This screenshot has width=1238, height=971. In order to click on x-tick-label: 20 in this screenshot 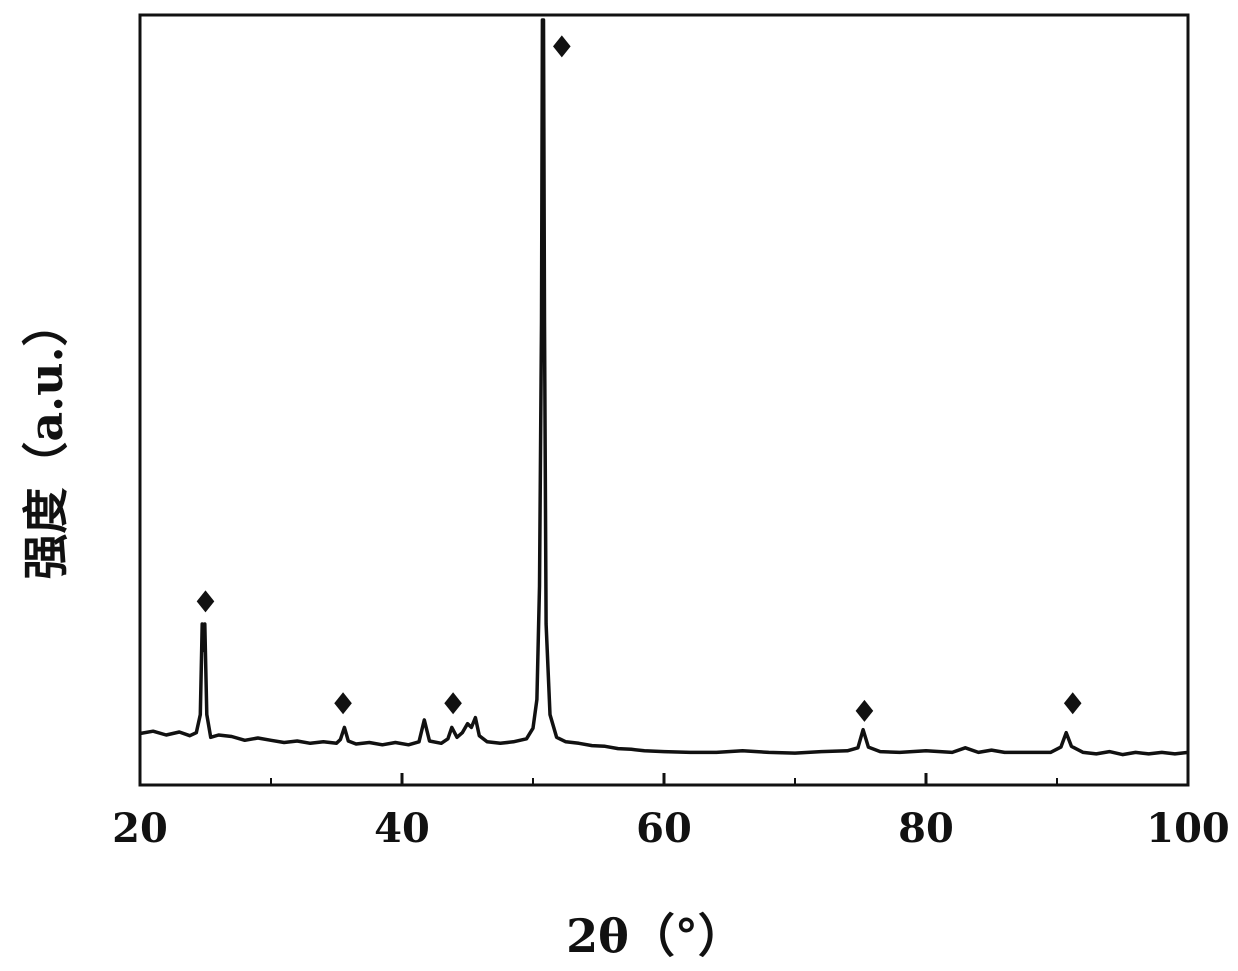, I will do `click(140, 828)`.